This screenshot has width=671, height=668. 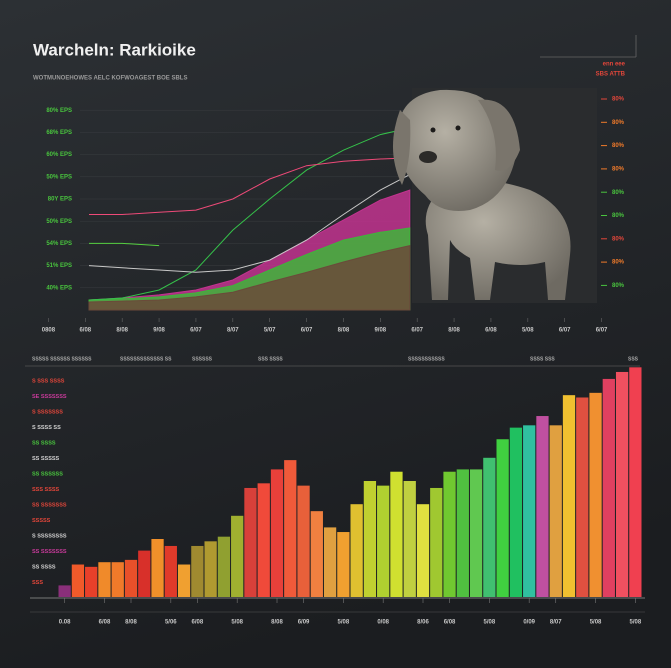 What do you see at coordinates (423, 623) in the screenshot?
I see `x-tick-label: 8/06` at bounding box center [423, 623].